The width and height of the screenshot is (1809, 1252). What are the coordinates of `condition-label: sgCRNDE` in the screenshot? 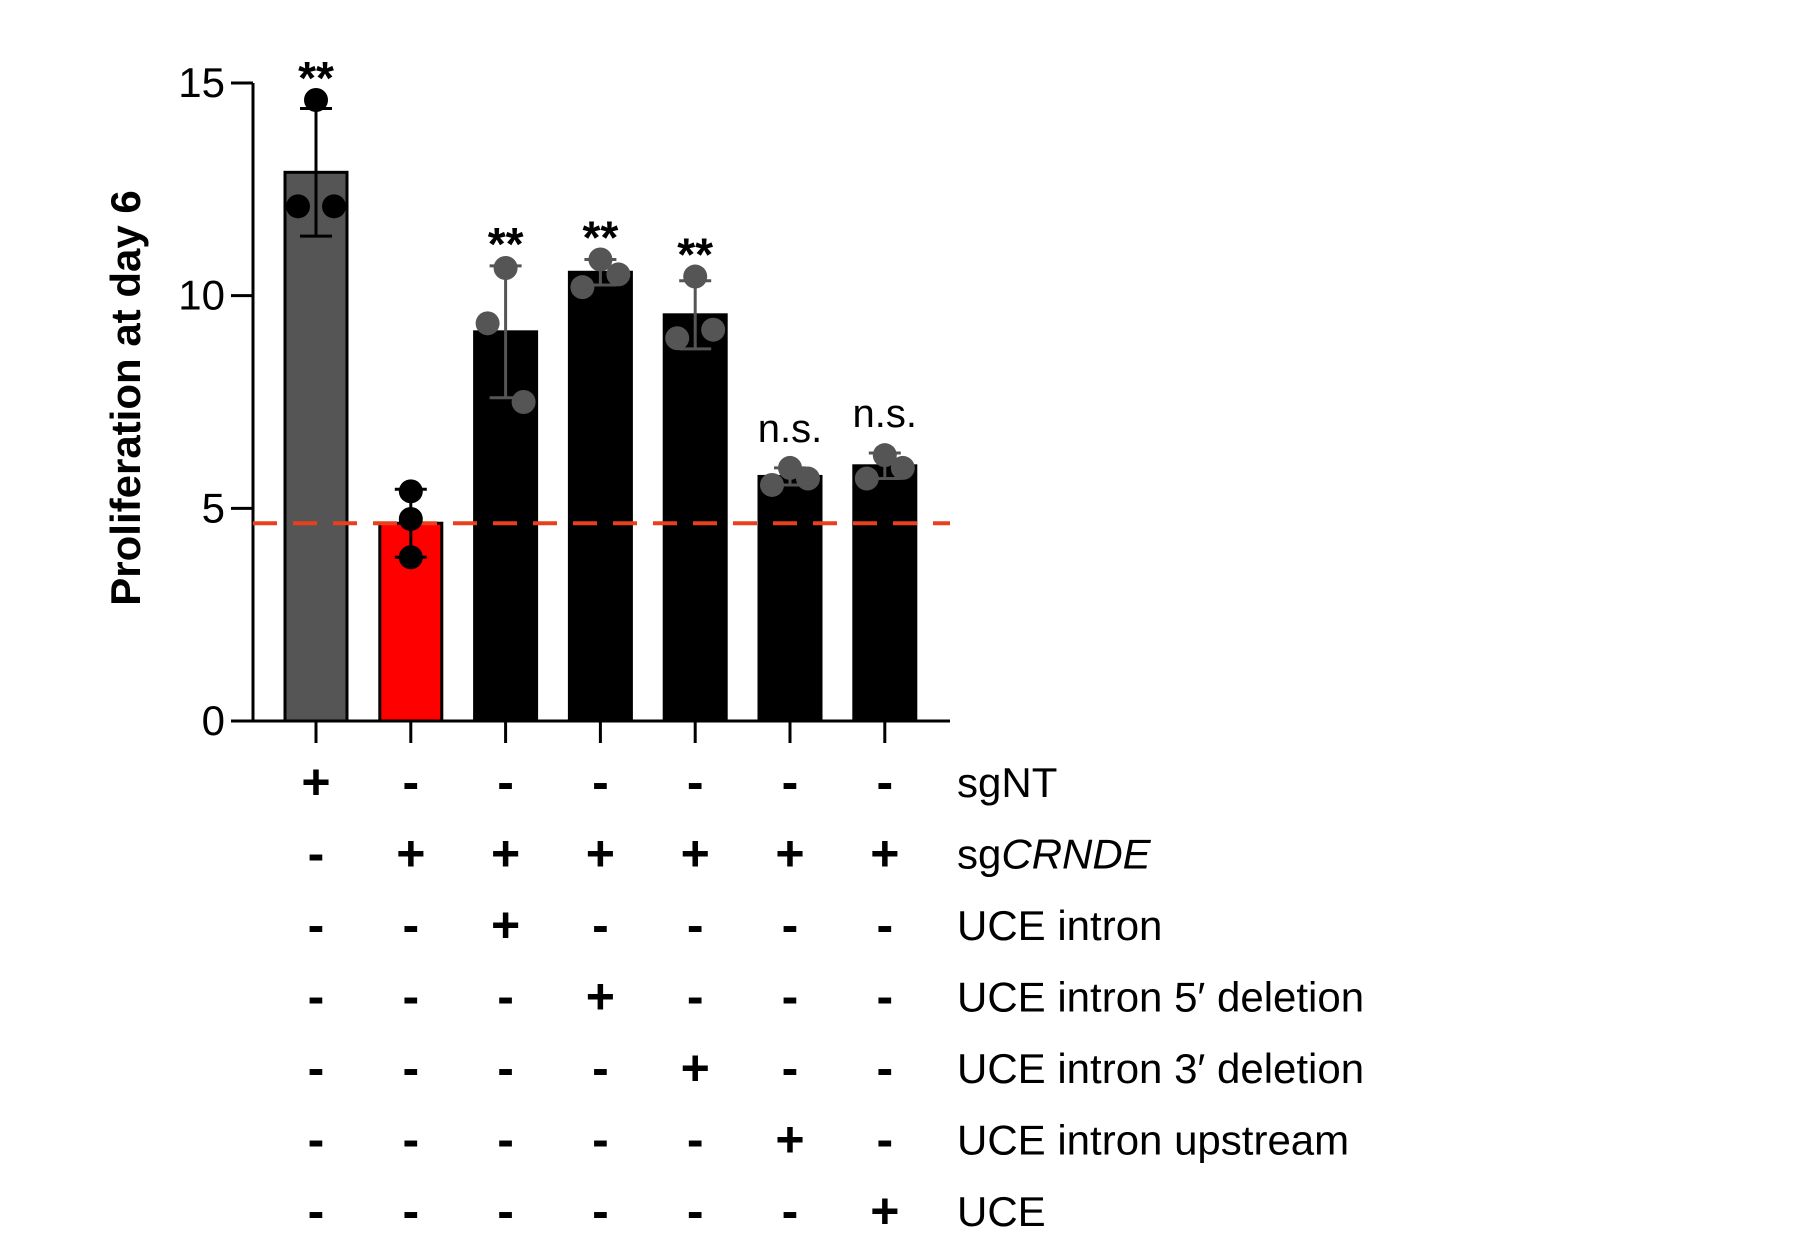 It's located at (1054, 854).